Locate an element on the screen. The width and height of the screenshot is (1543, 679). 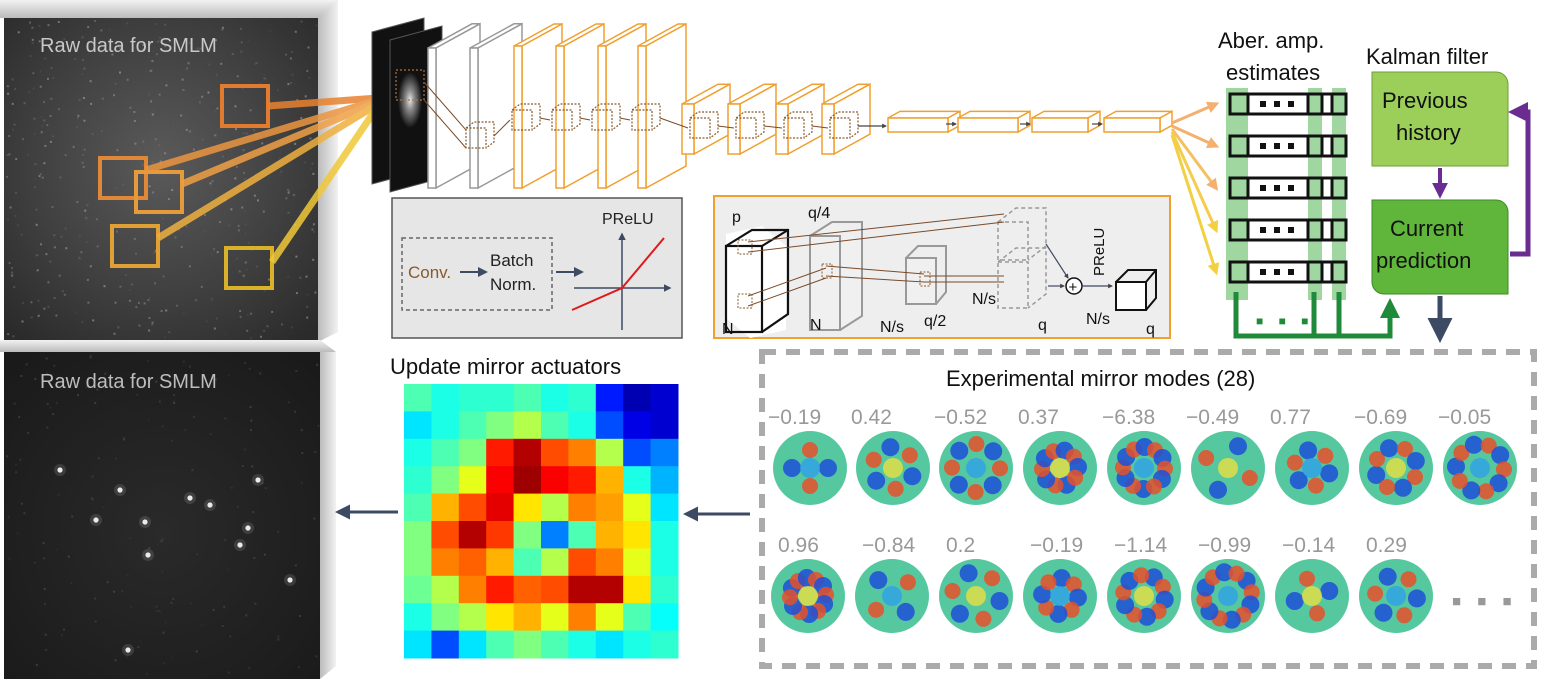
fc-layer-2-front is located at coordinates (988, 125).